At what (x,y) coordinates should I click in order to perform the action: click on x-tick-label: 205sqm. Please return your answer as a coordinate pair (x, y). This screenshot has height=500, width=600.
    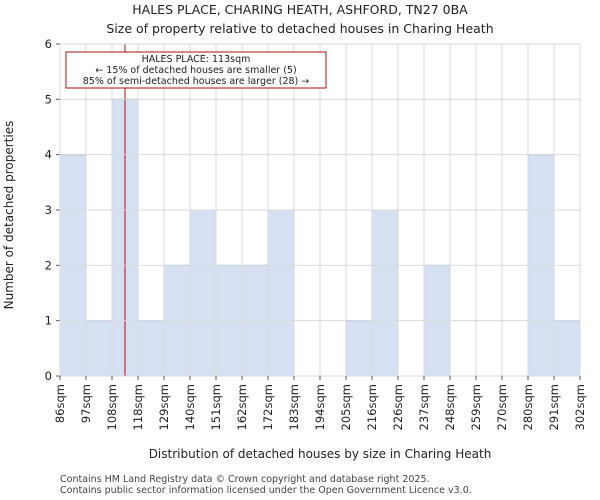
    Looking at the image, I should click on (346, 407).